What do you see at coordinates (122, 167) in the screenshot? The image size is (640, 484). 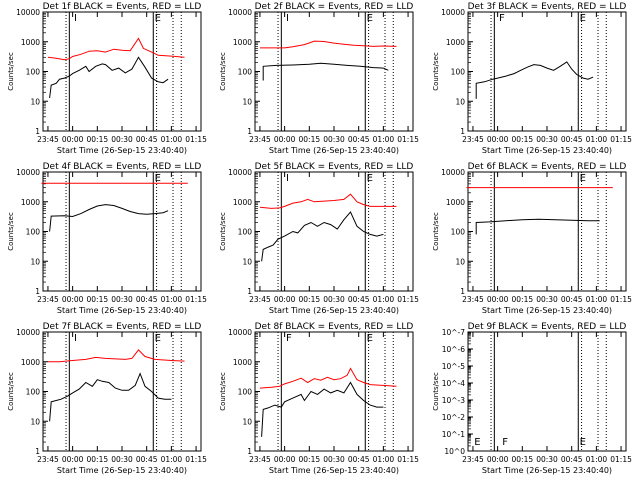 I see `panel-title: Det 4f BLACK = Events, RED = LLD` at bounding box center [122, 167].